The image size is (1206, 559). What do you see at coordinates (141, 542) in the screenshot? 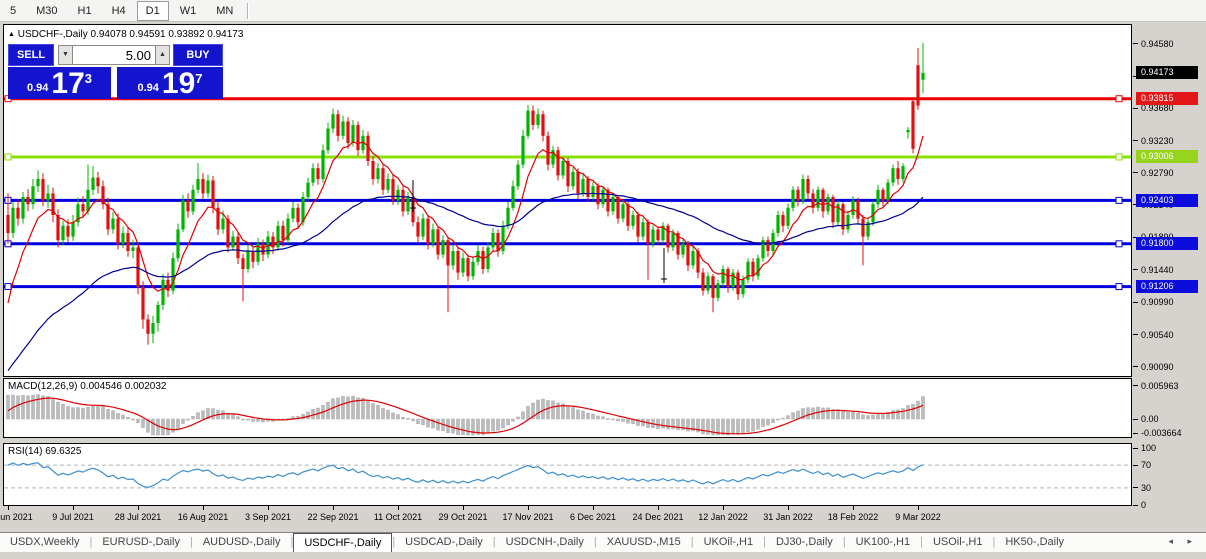
I see `tab-eurusd-daily: EURUSD-,Daily` at bounding box center [141, 542].